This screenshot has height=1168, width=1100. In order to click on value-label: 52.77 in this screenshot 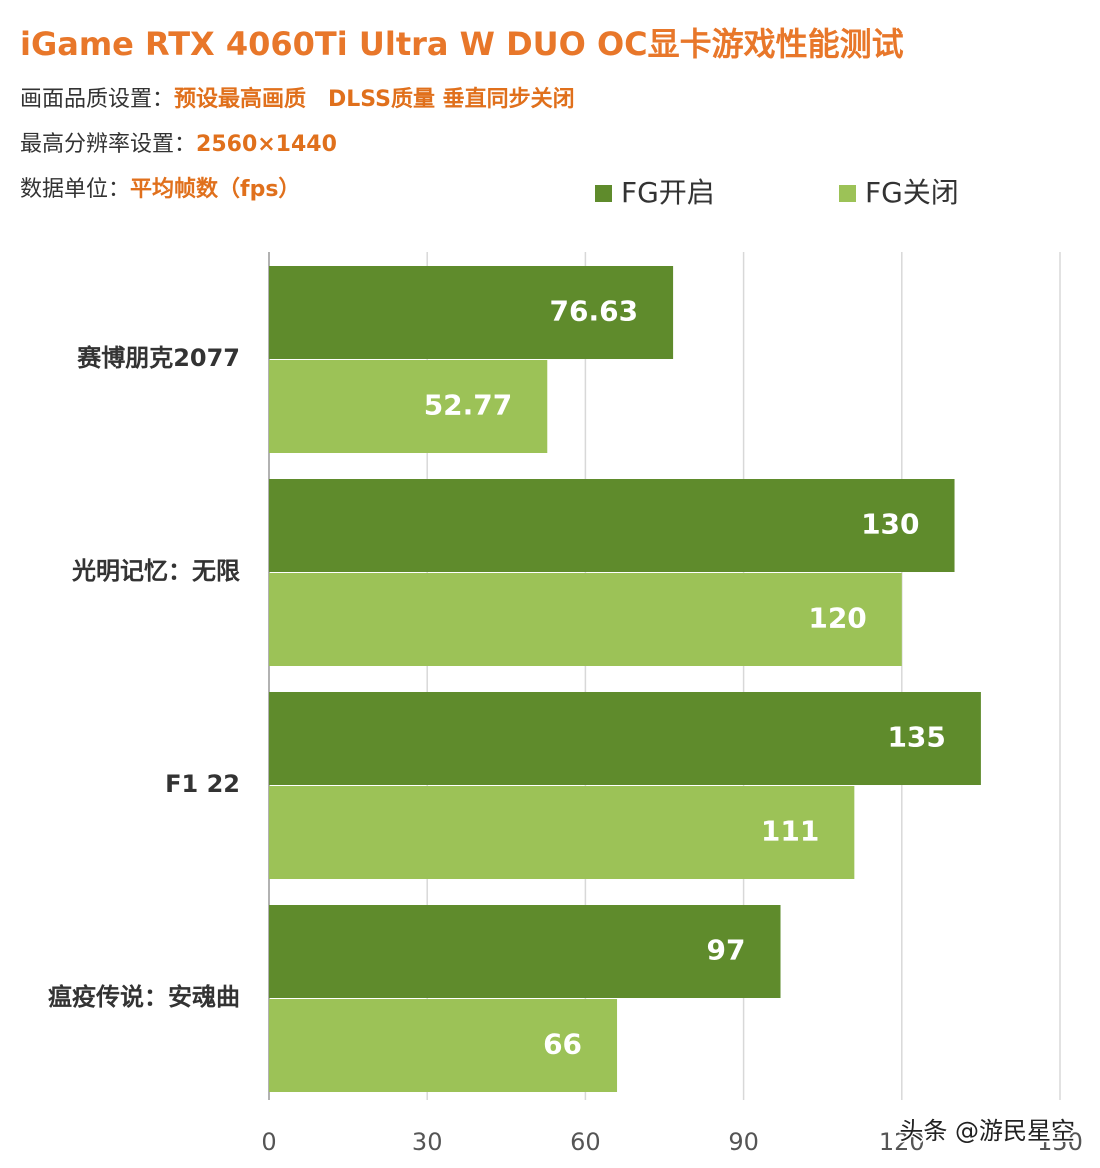, I will do `click(468, 405)`.